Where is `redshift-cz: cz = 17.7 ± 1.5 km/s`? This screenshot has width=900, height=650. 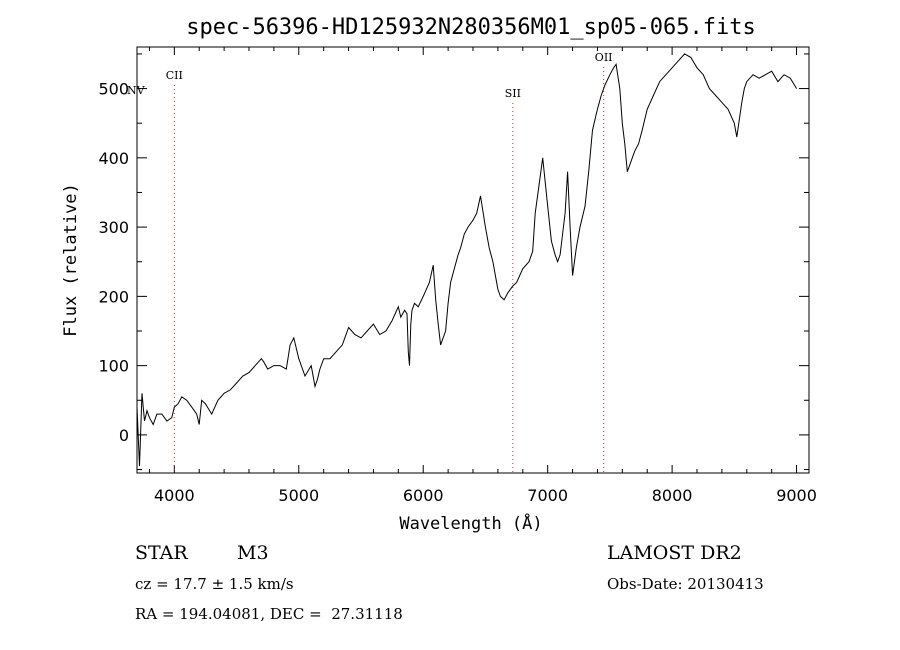 redshift-cz: cz = 17.7 ± 1.5 km/s is located at coordinates (214, 584).